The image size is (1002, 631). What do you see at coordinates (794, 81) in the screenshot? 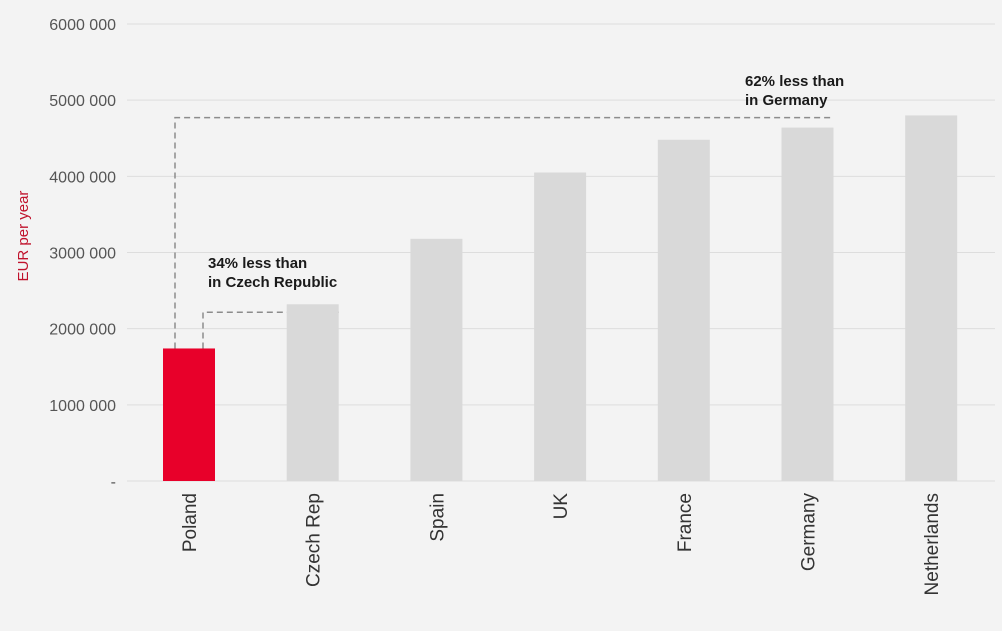
I see `annotation-germany-line-1: 62% less than` at bounding box center [794, 81].